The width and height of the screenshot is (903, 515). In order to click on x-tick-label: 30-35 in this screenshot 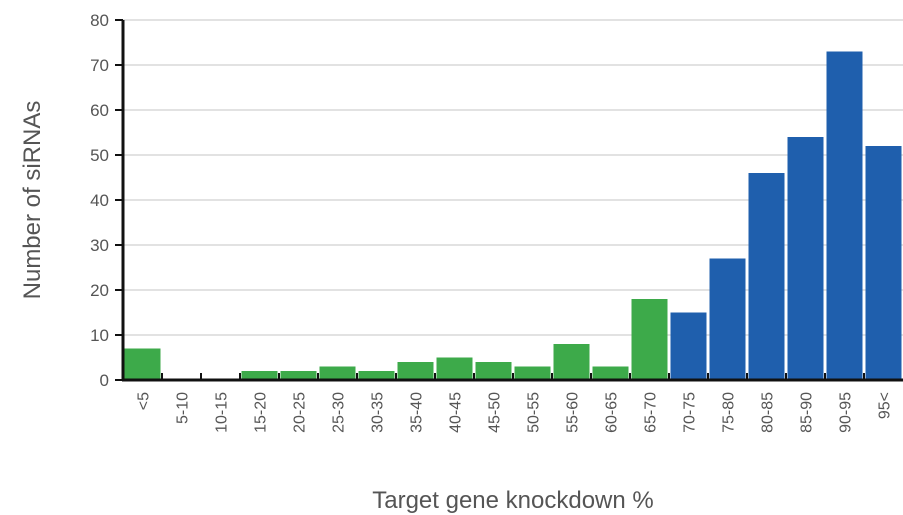, I will do `click(378, 412)`.